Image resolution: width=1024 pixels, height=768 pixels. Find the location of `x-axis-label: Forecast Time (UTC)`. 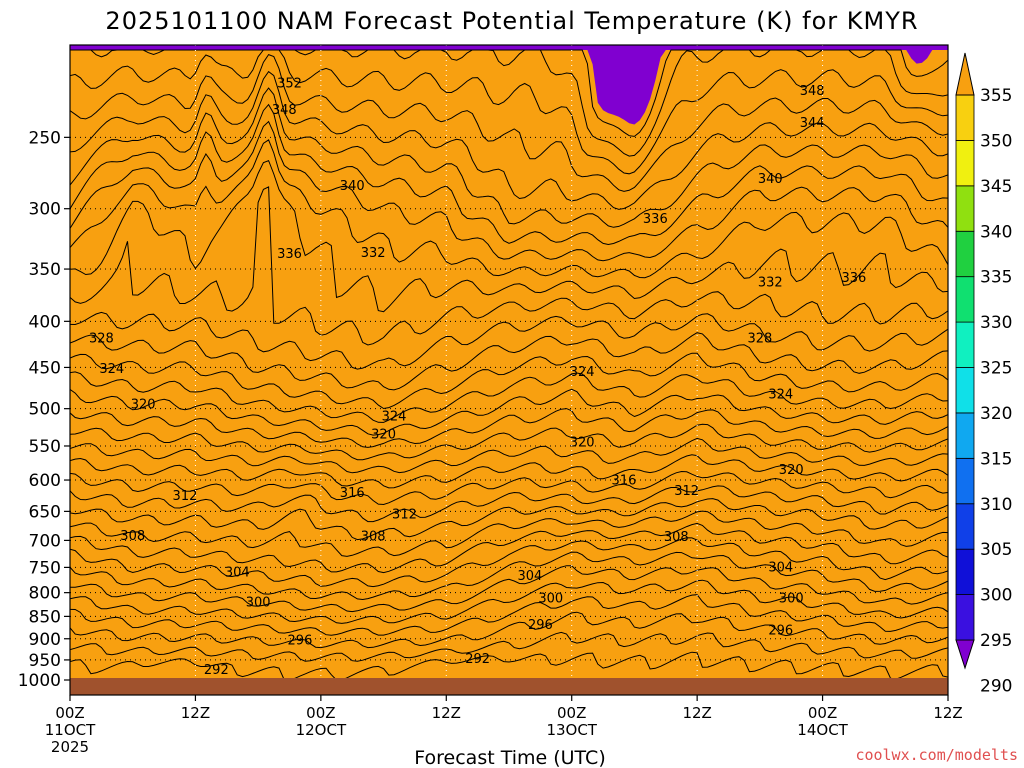

x-axis-label: Forecast Time (UTC) is located at coordinates (509, 757).